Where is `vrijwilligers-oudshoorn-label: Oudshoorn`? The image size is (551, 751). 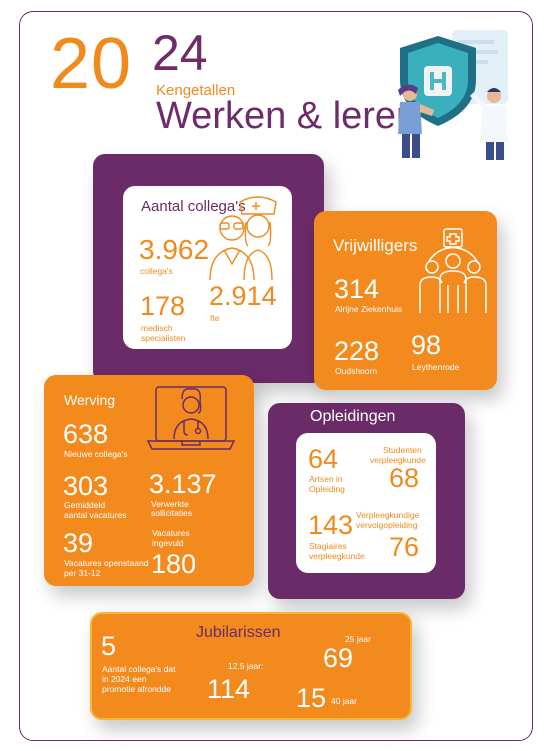
vrijwilligers-oudshoorn-label: Oudshoorn is located at coordinates (356, 371).